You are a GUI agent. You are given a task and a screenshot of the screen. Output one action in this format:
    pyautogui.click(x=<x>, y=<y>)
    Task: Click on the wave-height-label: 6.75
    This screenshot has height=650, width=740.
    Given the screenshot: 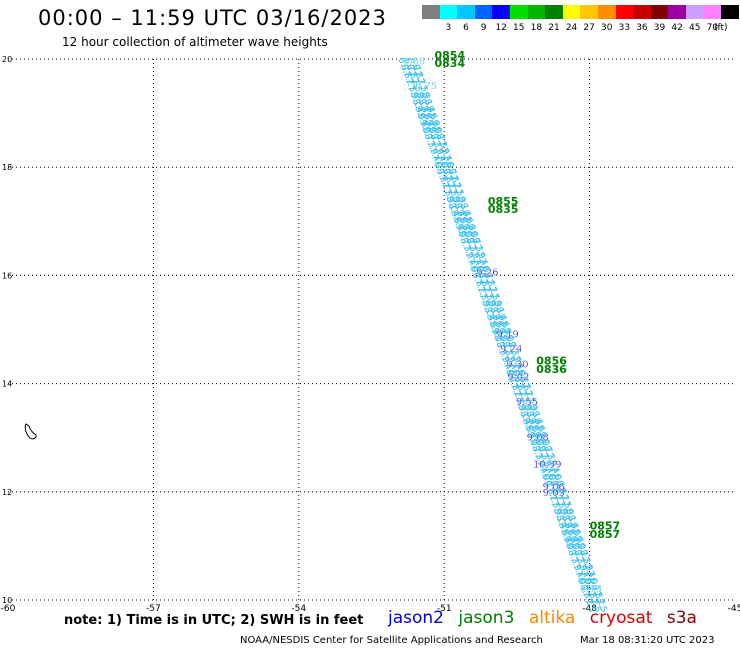 What is the action you would take?
    pyautogui.click(x=426, y=86)
    